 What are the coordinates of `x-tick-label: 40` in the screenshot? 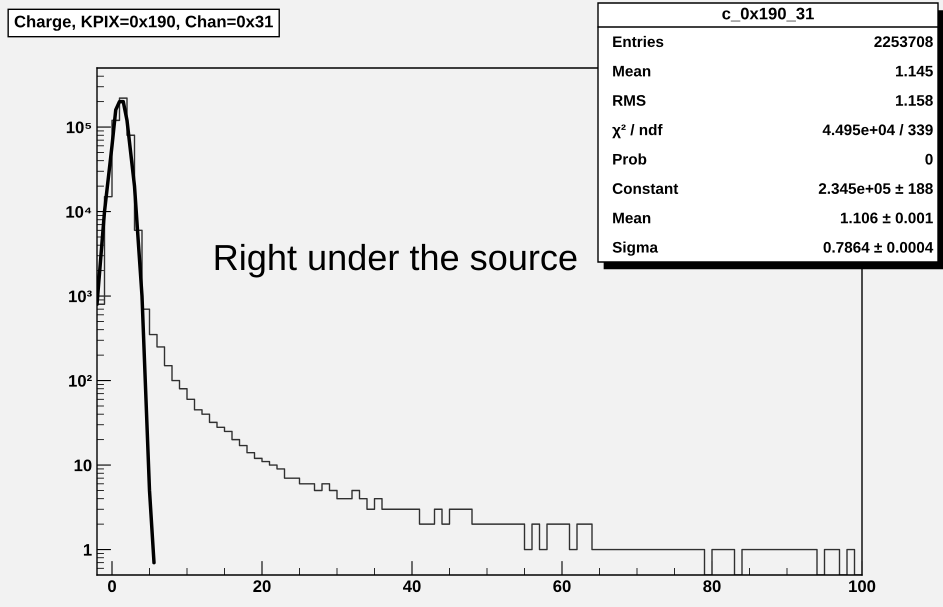 It's located at (411, 586).